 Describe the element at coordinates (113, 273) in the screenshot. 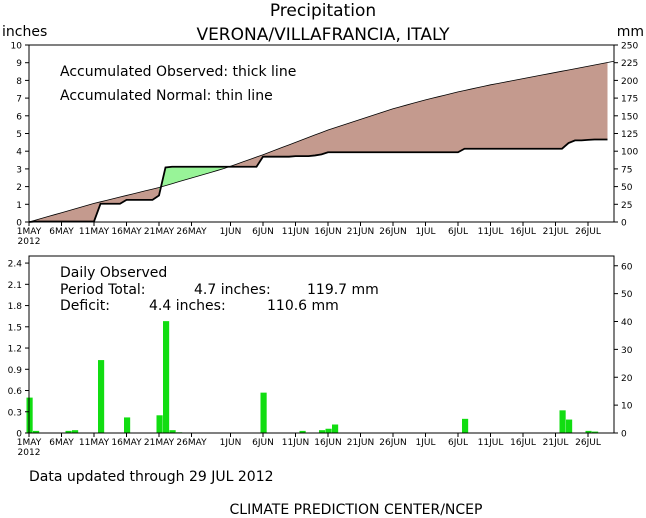

I see `daily-observed-title: Daily Observed` at that location.